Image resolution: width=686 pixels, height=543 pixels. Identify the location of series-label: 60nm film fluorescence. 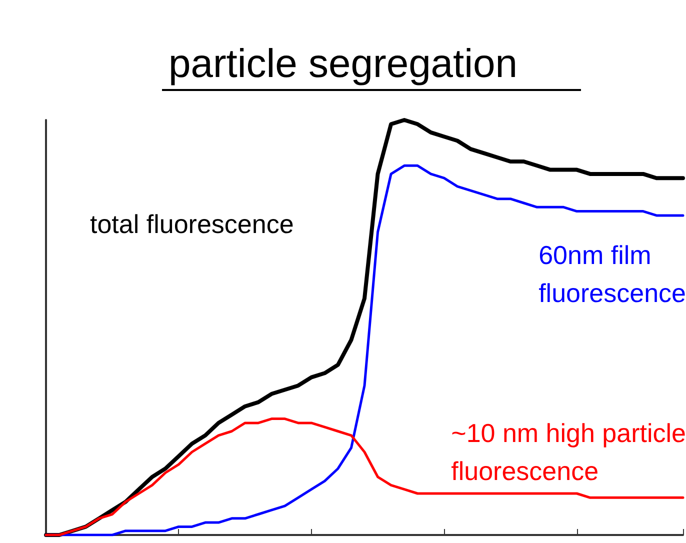
(612, 274).